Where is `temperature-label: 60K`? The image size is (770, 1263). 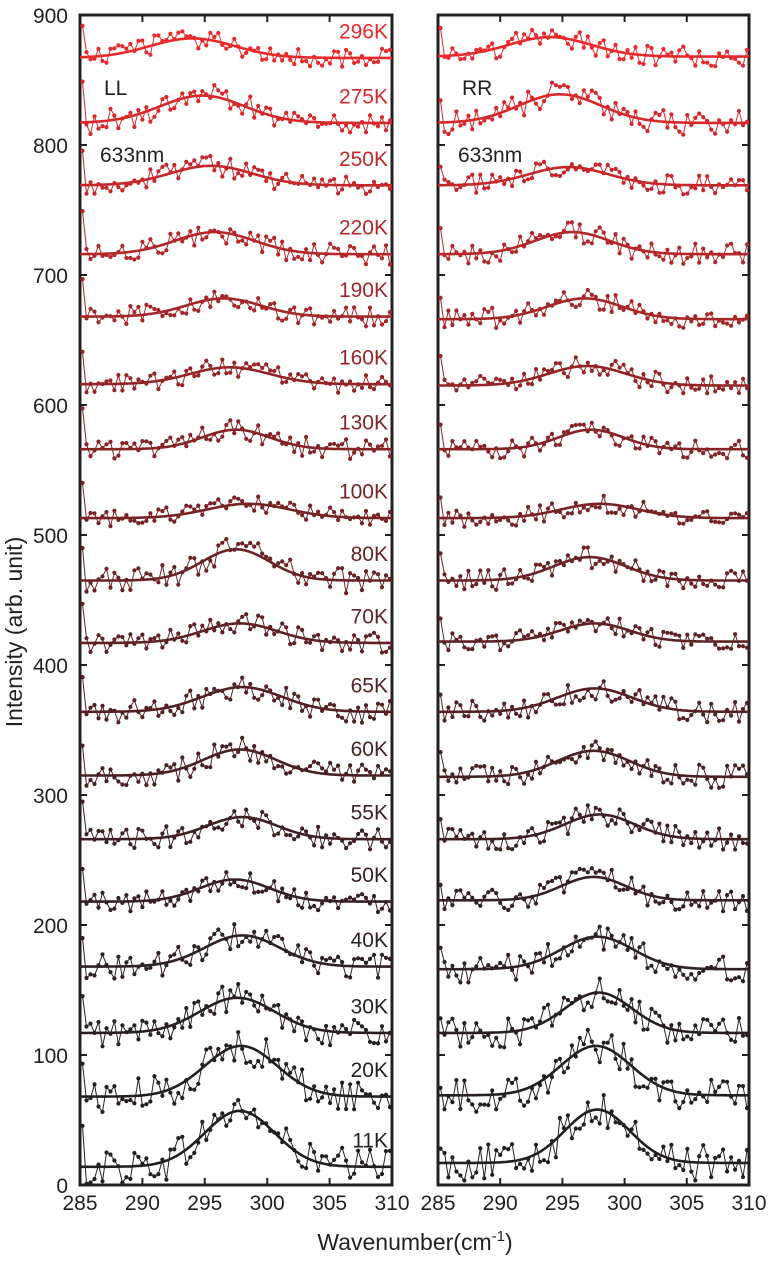 temperature-label: 60K is located at coordinates (369, 749).